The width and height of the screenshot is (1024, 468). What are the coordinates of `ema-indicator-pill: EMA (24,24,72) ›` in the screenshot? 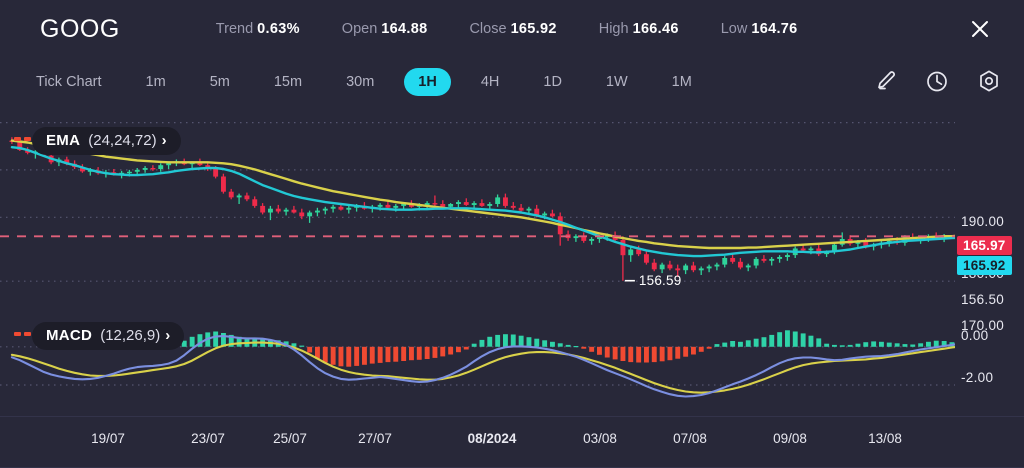 It's located at (106, 141).